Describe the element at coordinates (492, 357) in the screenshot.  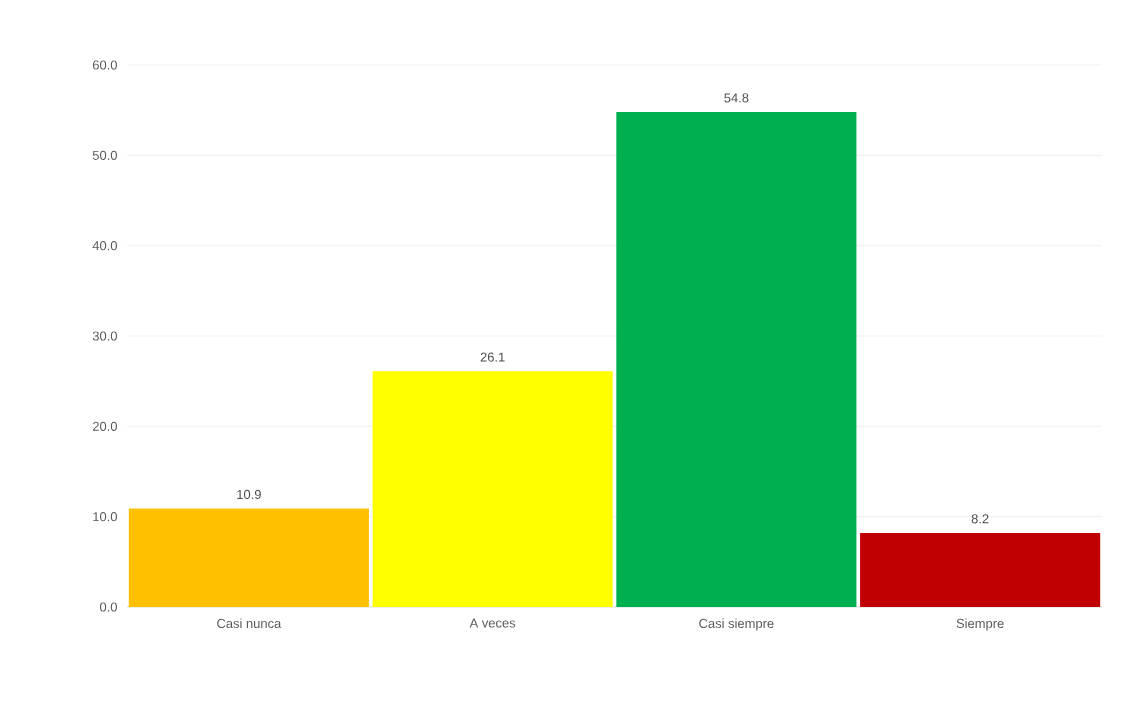
I see `data-label: 26.1` at that location.